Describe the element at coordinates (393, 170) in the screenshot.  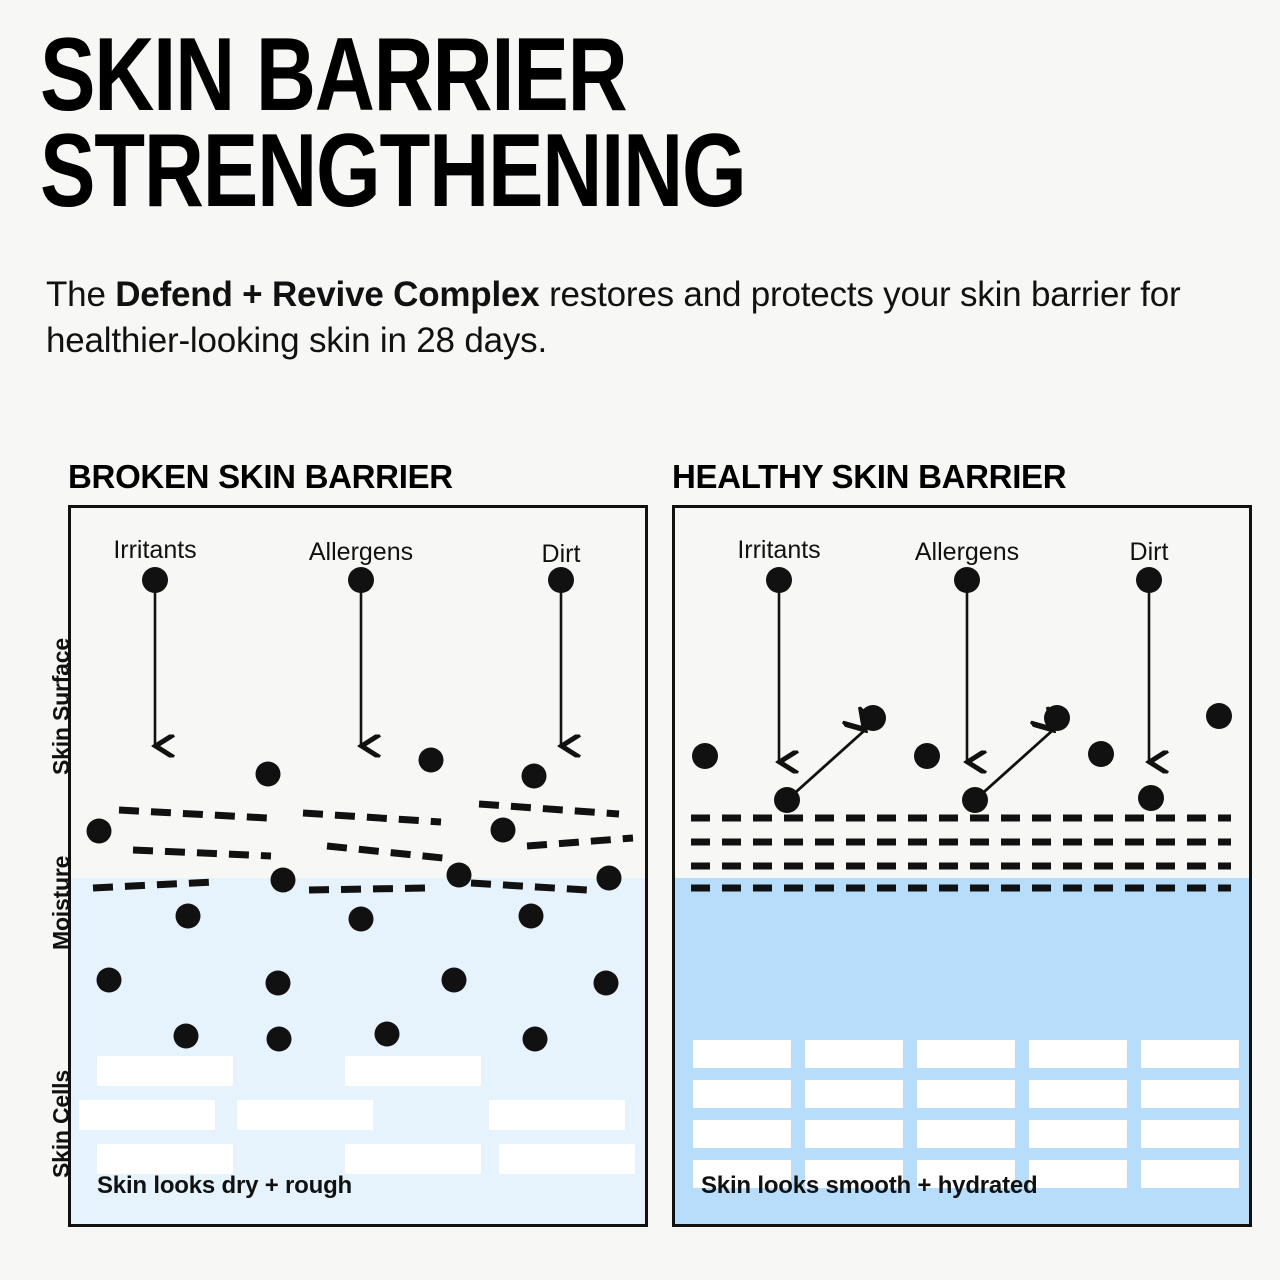
I see `title-line-2: STRENGTHENING` at that location.